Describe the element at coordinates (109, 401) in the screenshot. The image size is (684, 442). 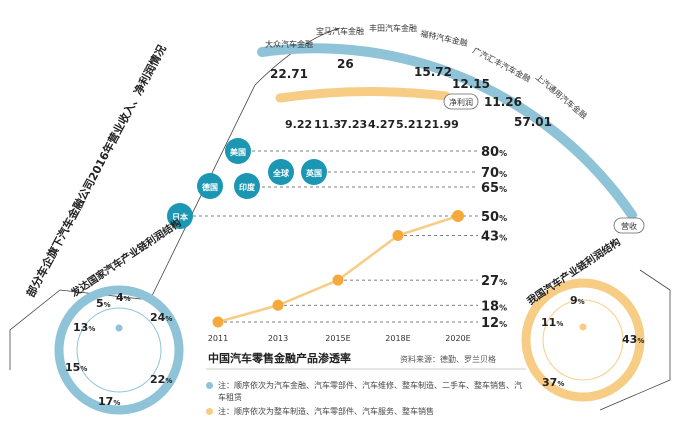
I see `dev-value-manufacture: 17%` at that location.